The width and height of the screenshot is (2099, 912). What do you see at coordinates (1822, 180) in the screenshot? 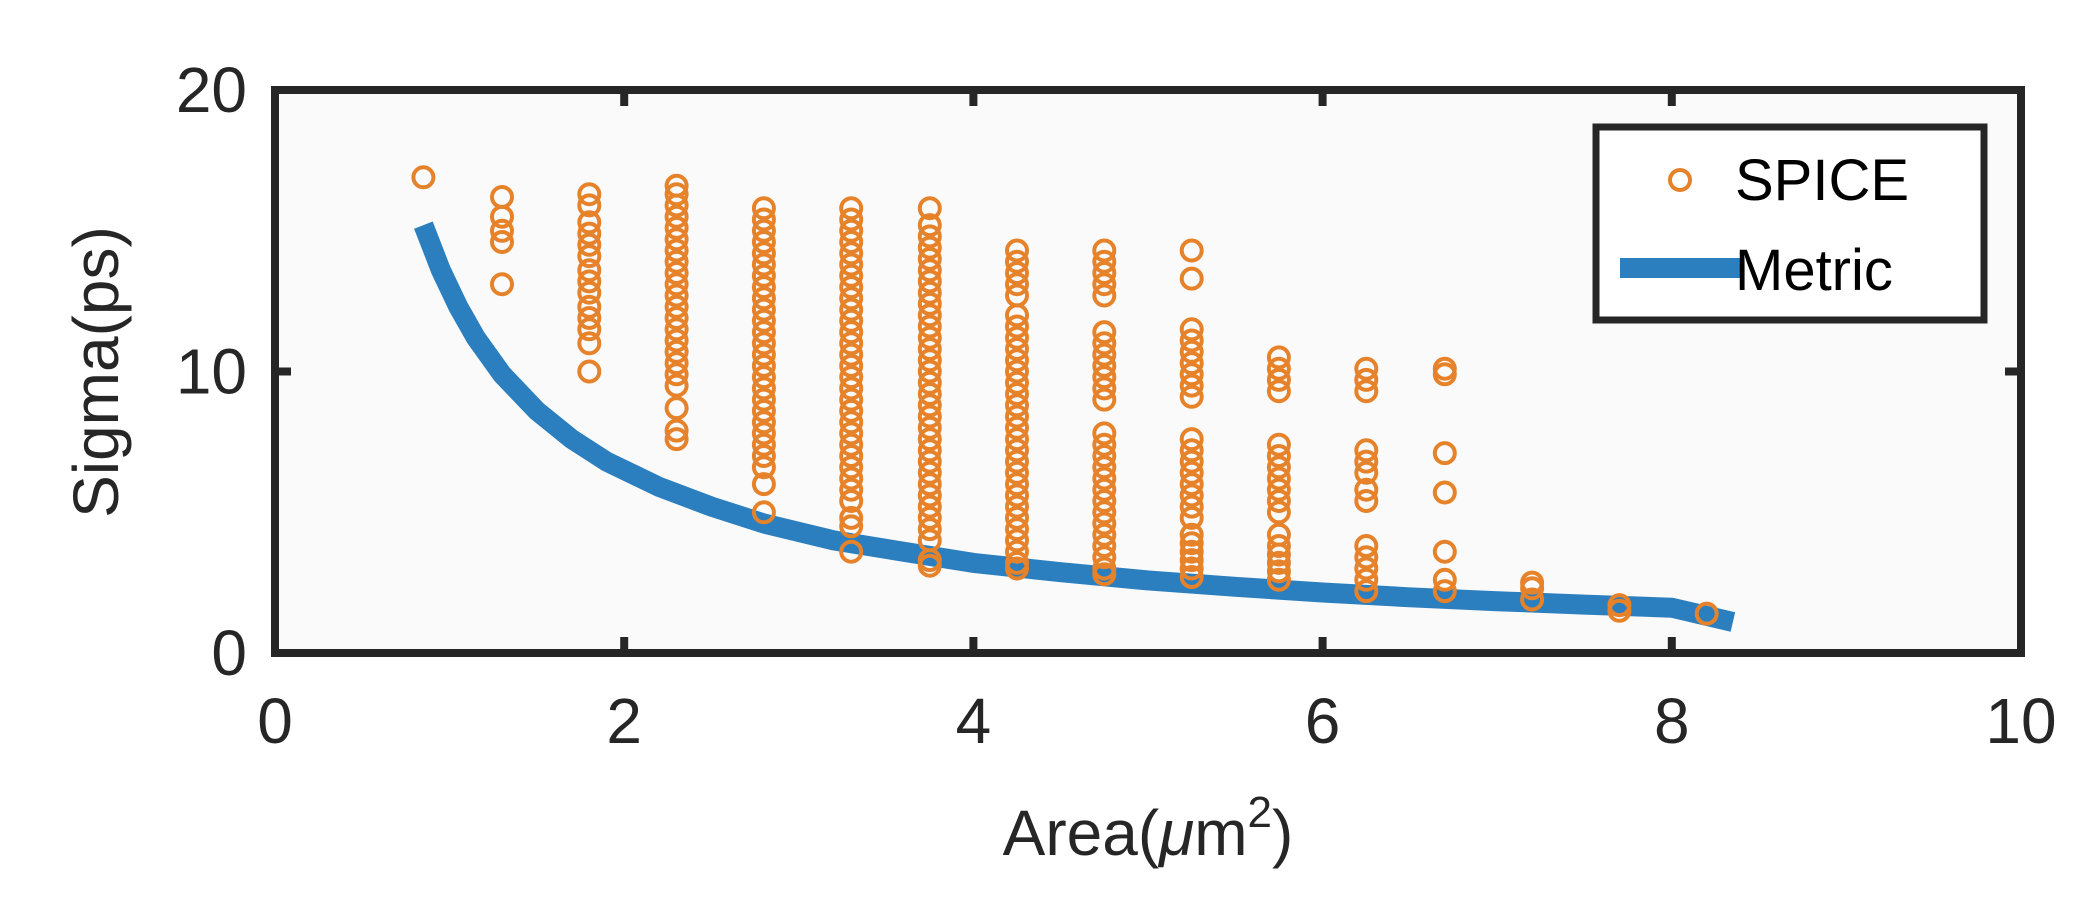
I see `legend-spice-label: SPICE` at bounding box center [1822, 180].